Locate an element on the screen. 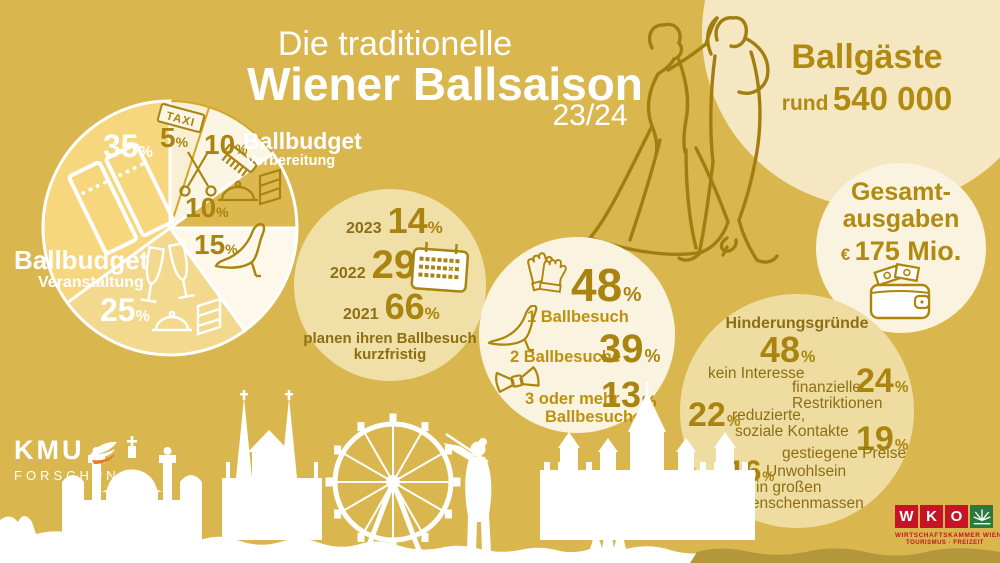  calendar-icon is located at coordinates (440, 267).